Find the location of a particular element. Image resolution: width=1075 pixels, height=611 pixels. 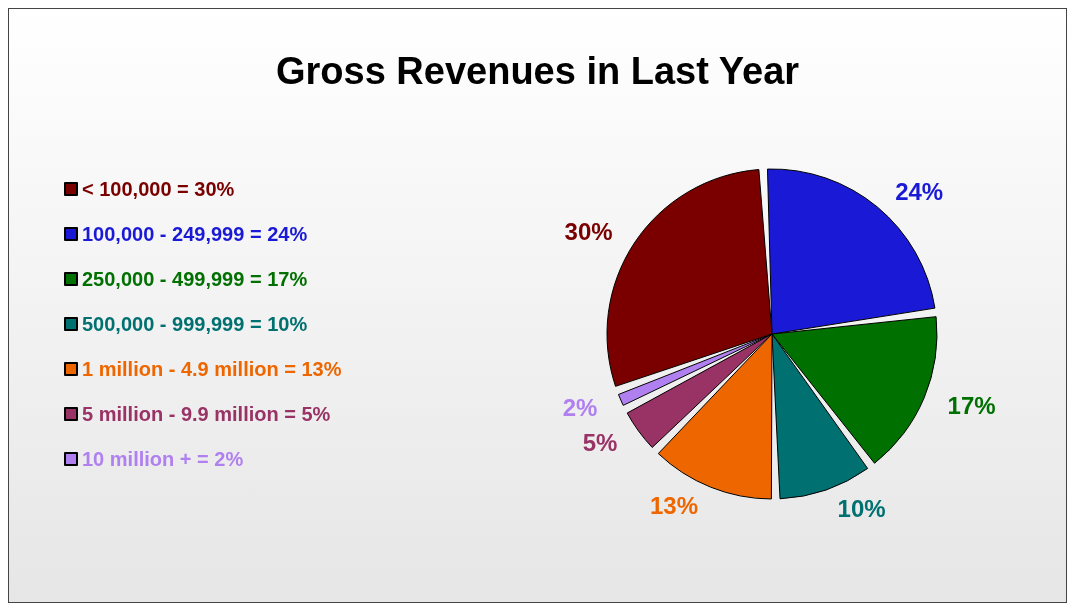

legend-label: 500,000 - 999,999 = 10% is located at coordinates (195, 324).